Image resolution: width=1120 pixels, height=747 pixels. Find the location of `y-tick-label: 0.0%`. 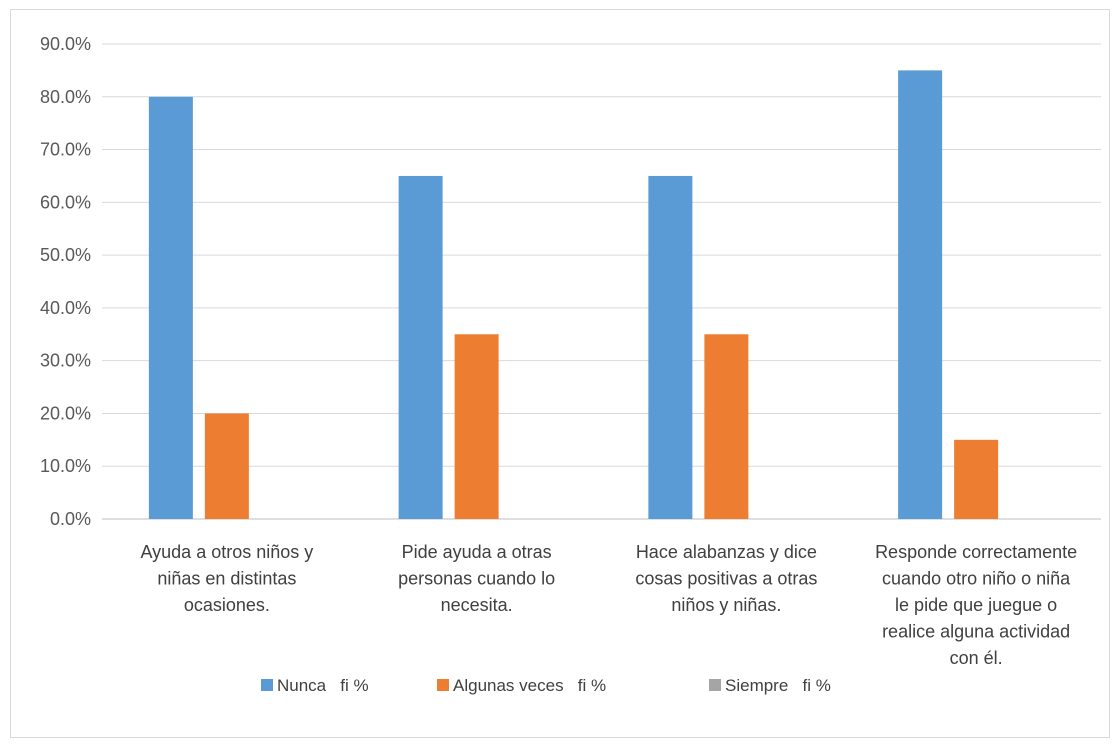

y-tick-label: 0.0% is located at coordinates (70, 519).